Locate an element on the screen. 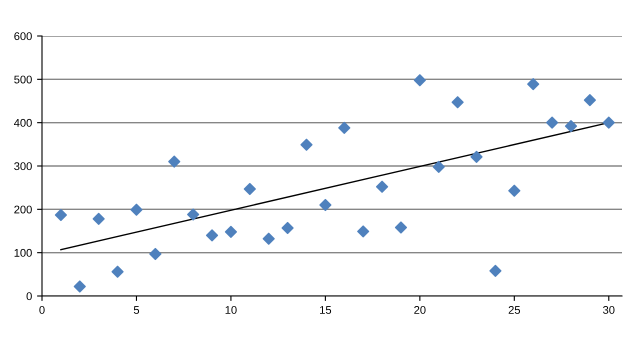 The width and height of the screenshot is (640, 360). y-tick-label: 300 is located at coordinates (23, 166).